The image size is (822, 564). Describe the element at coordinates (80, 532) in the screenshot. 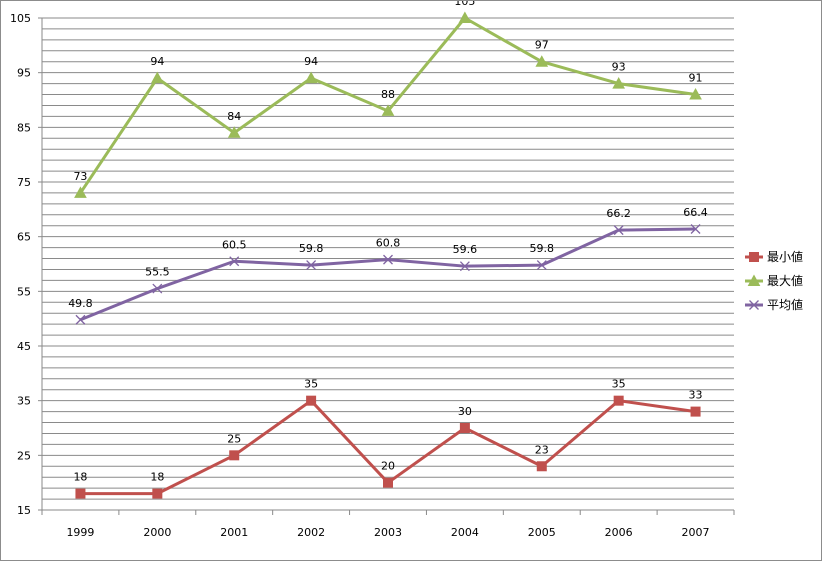

I see `x-tick-label: 1999` at that location.